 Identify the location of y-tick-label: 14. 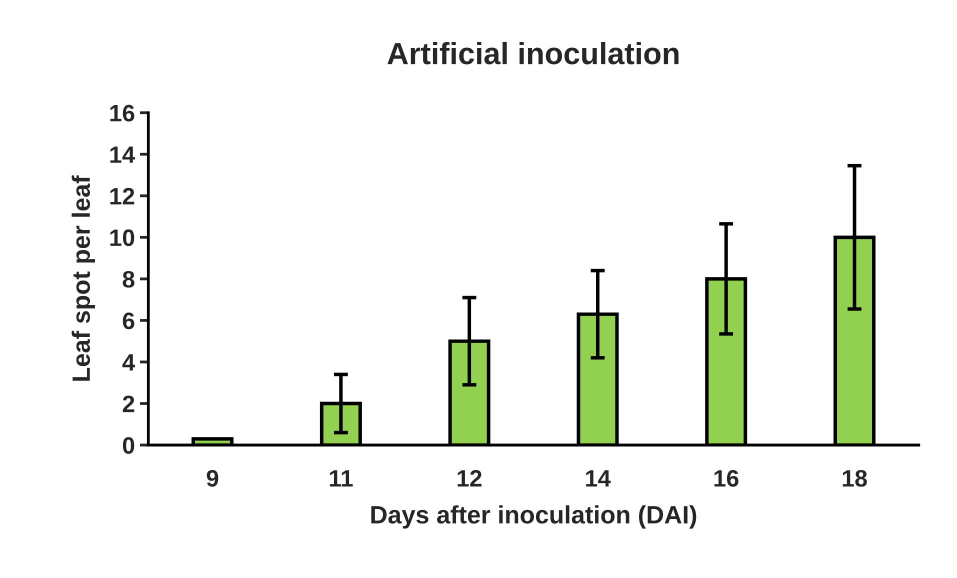
(123, 154).